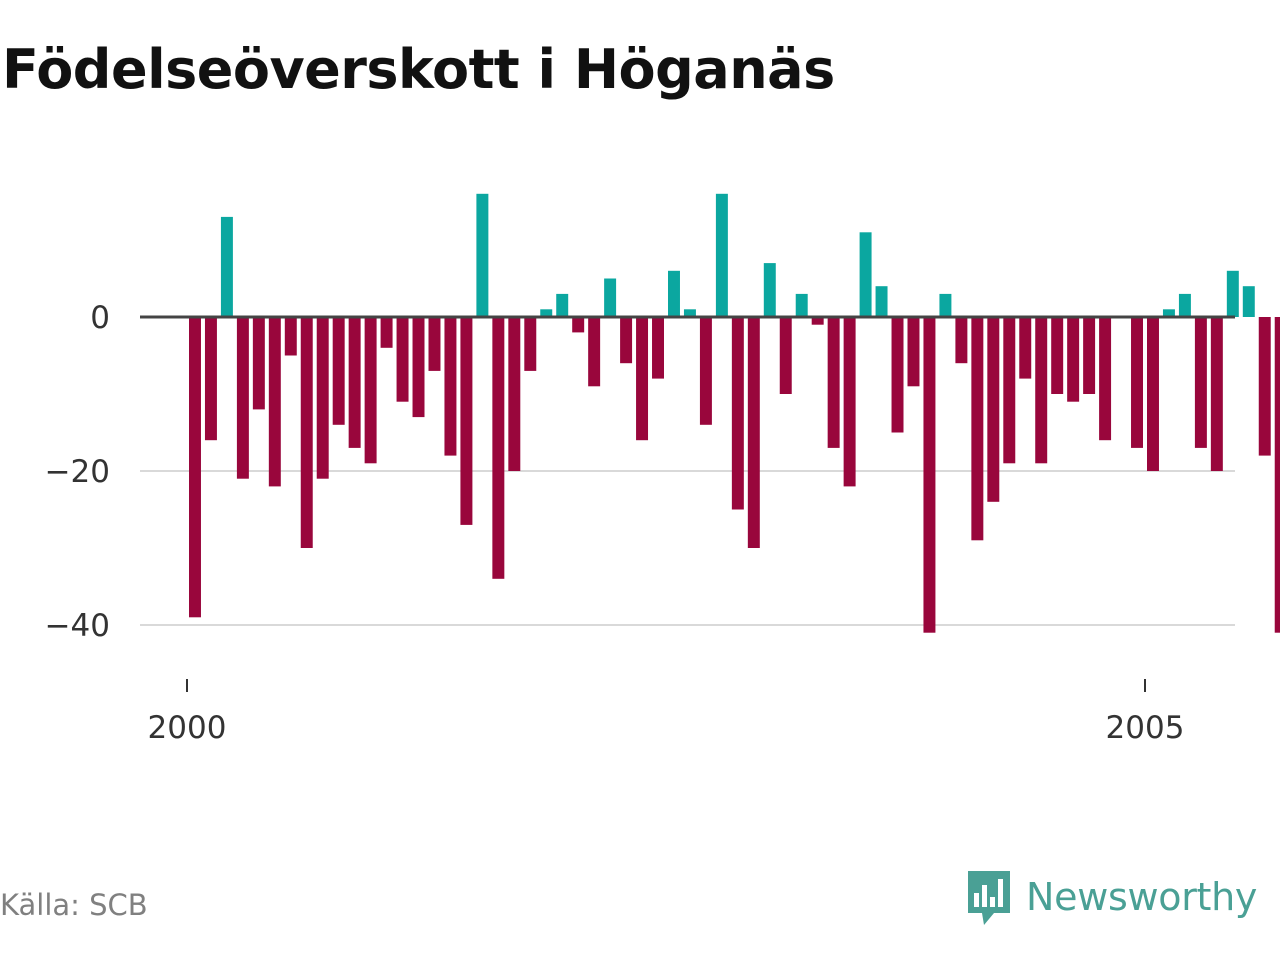 Image resolution: width=1280 pixels, height=960 pixels. What do you see at coordinates (1142, 897) in the screenshot?
I see `brand-name: Newsworthy` at bounding box center [1142, 897].